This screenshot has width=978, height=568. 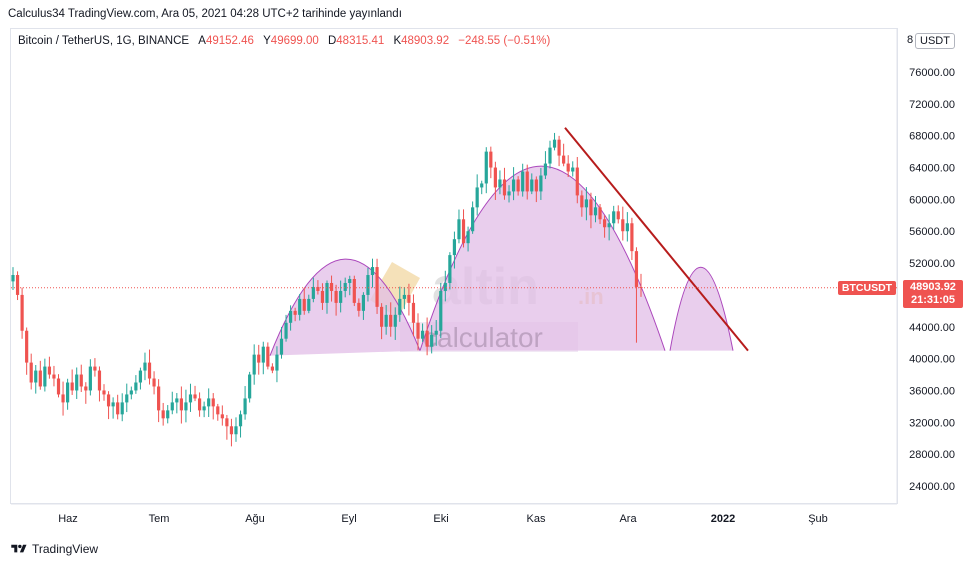 I want to click on time-tick-label: Eki, so click(x=440, y=519).